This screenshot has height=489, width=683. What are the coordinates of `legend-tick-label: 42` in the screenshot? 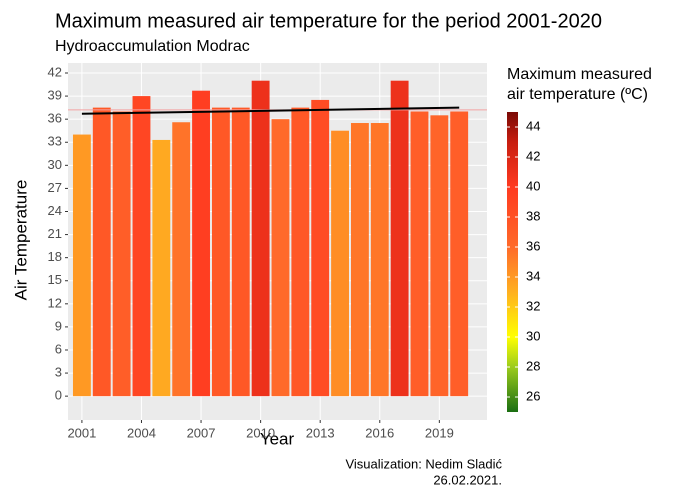 It's located at (533, 155).